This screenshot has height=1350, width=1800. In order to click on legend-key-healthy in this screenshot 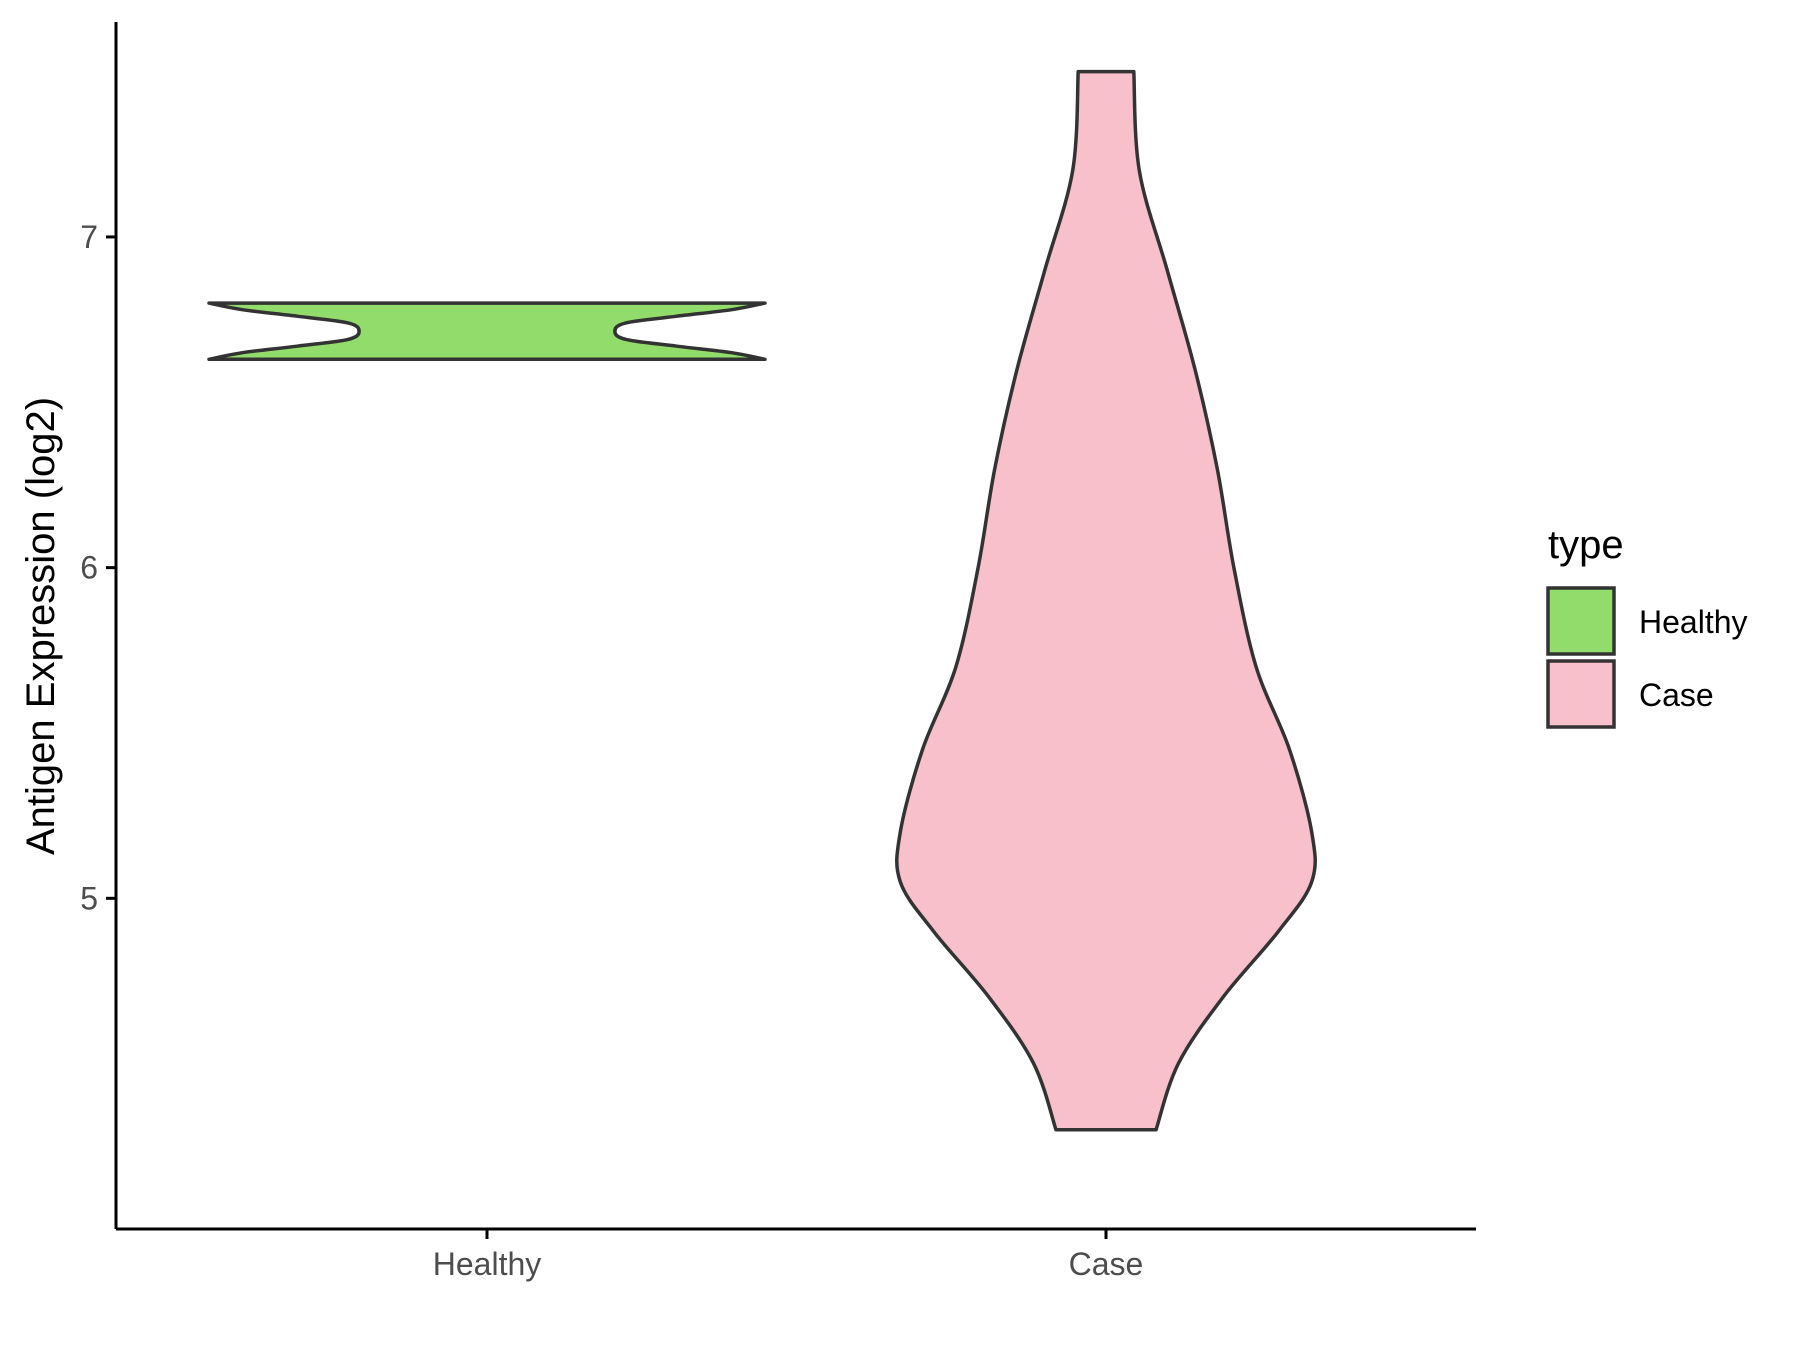, I will do `click(1581, 621)`.